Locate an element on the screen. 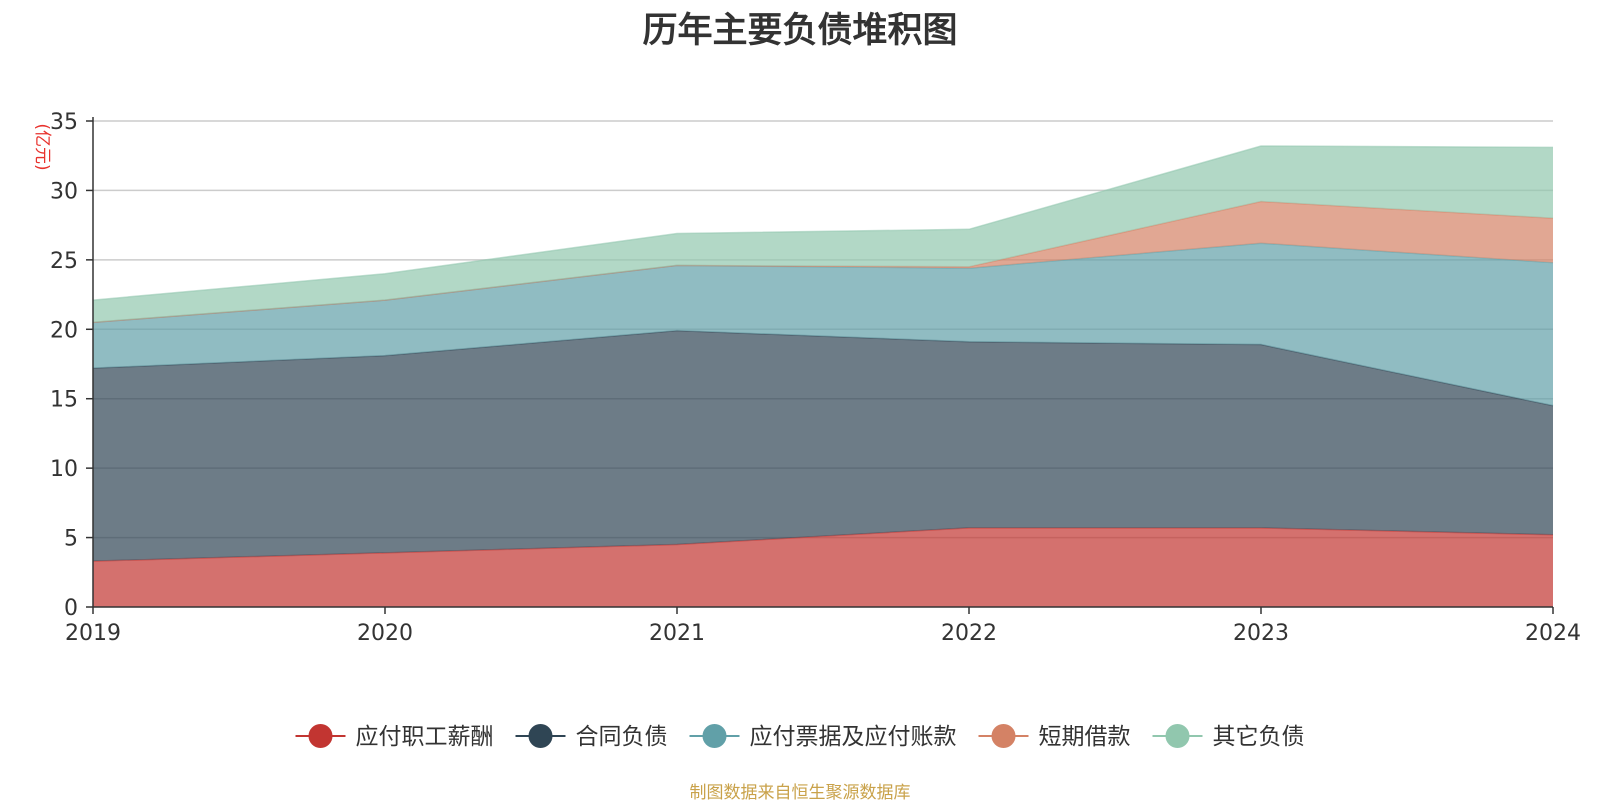 The width and height of the screenshot is (1600, 803). y-tick-label-25: 25 is located at coordinates (64, 261).